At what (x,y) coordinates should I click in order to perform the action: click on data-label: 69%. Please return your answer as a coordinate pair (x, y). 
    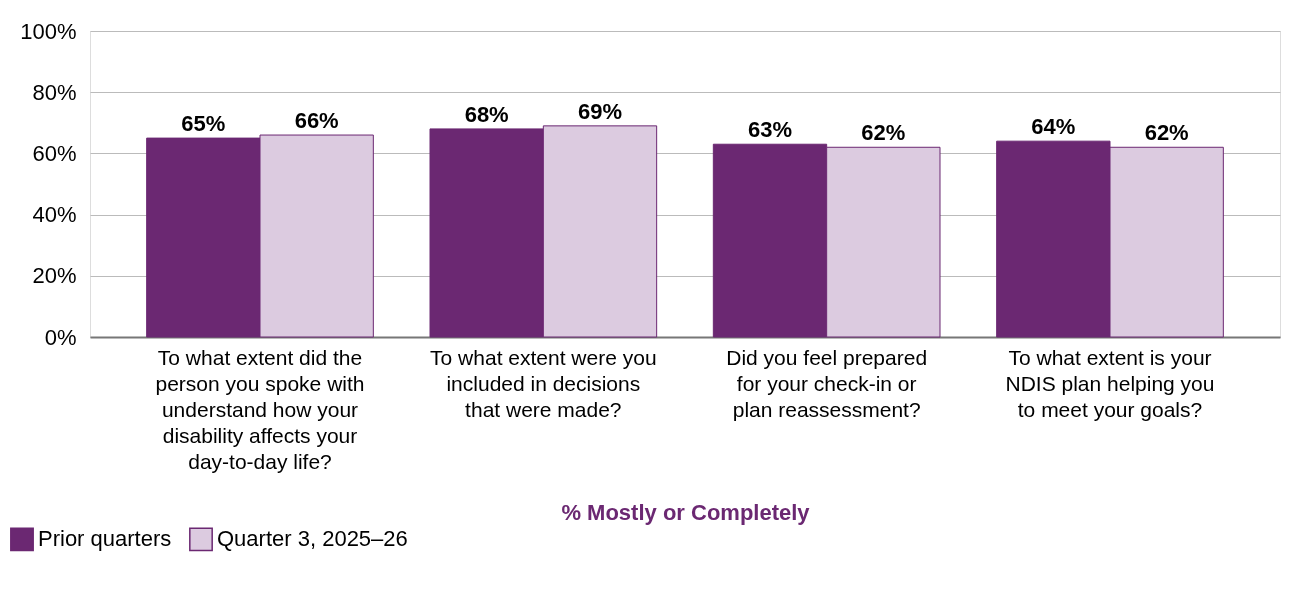
    Looking at the image, I should click on (600, 111).